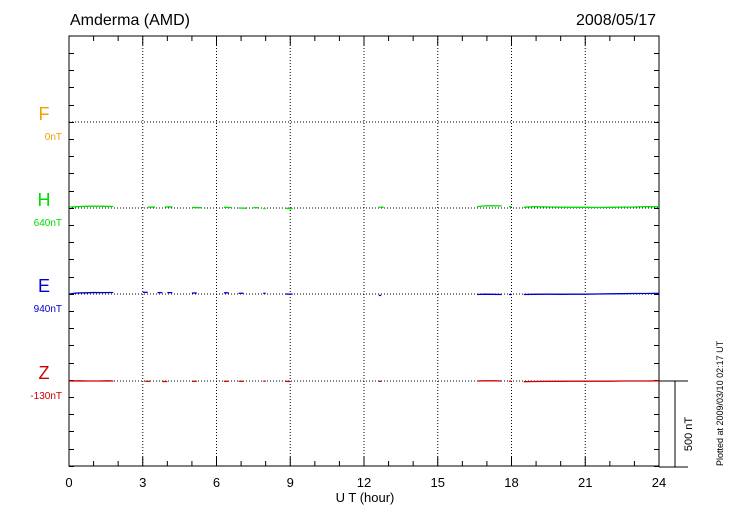 The width and height of the screenshot is (730, 520). I want to click on series-baseline-f: 0nT, so click(53, 137).